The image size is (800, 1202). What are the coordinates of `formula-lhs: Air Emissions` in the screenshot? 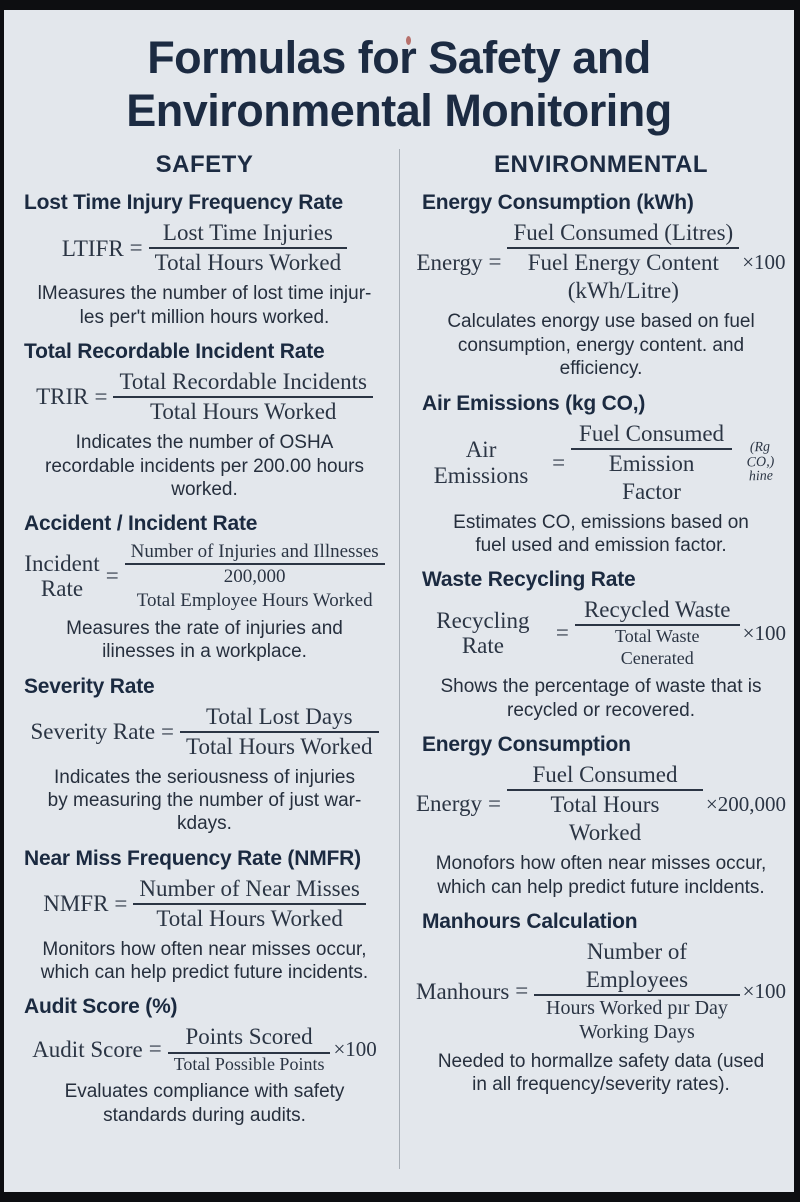 It's located at (481, 462).